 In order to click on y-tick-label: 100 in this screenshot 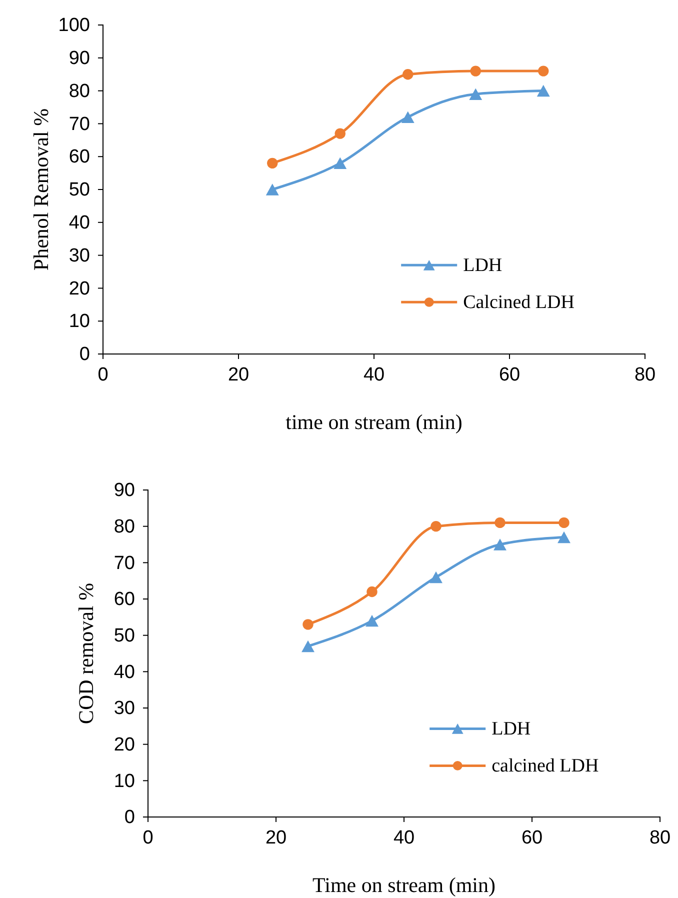, I will do `click(74, 25)`.